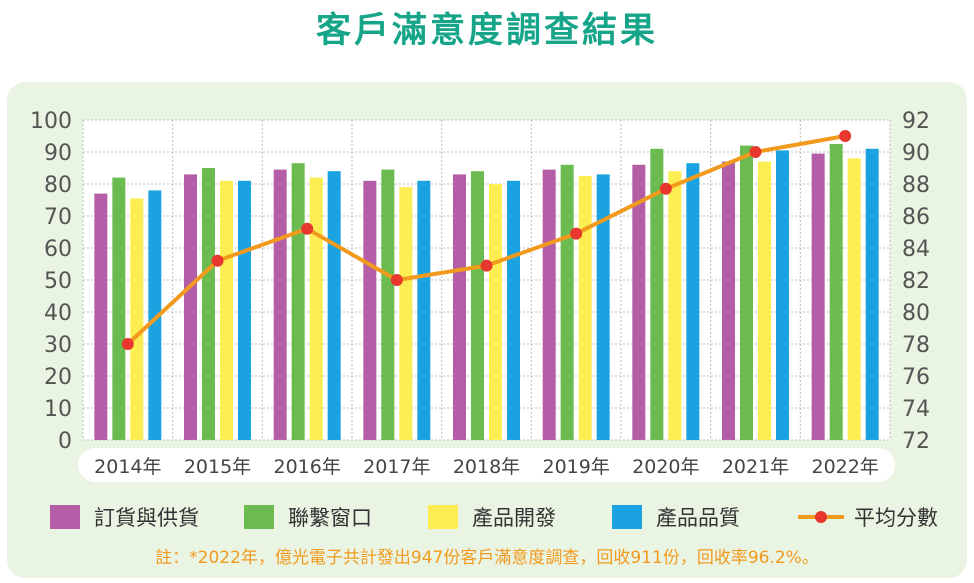  Describe the element at coordinates (58, 345) in the screenshot. I see `y-tick-label: 30` at that location.